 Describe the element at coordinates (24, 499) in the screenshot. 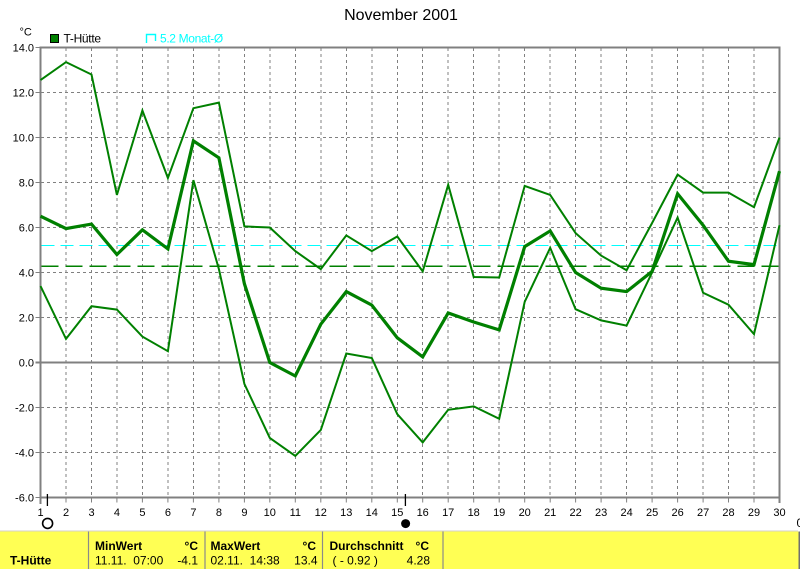

I see `svg-text: -6.0` at that location.